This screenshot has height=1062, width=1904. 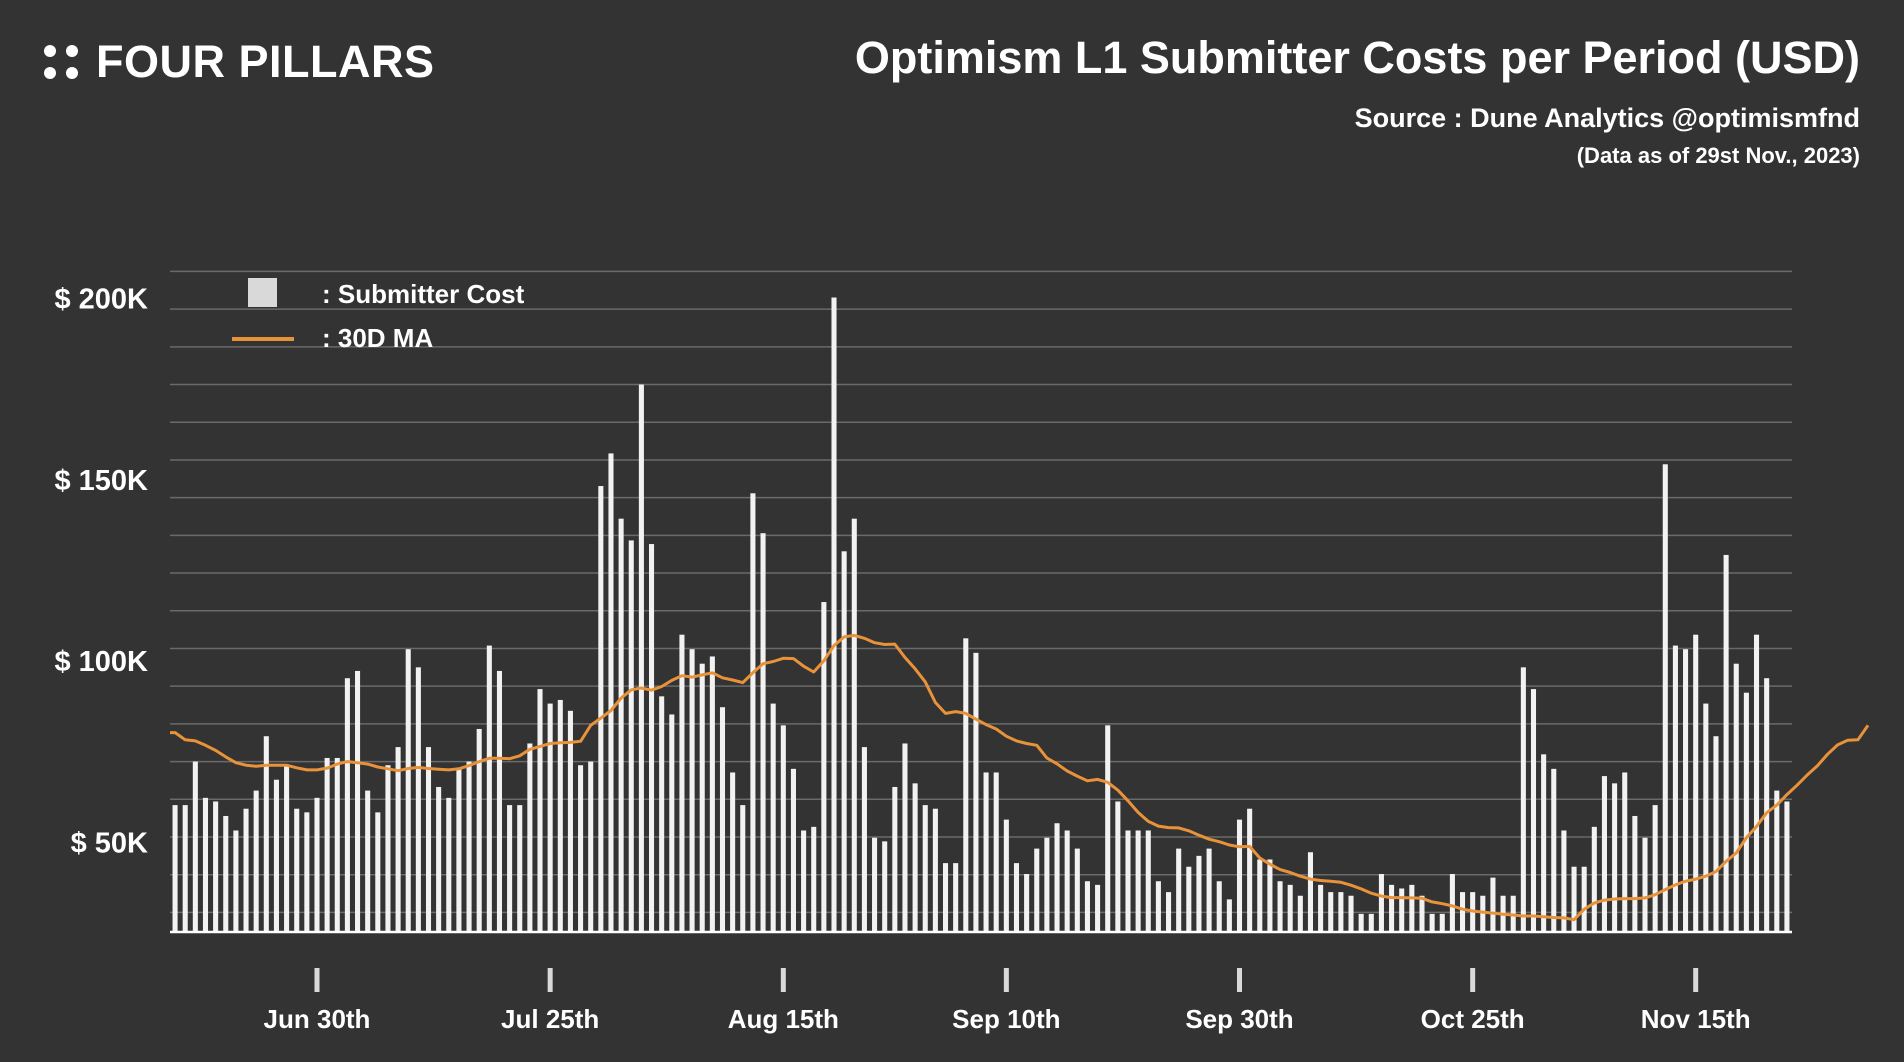 I want to click on legend-swatch-bar, so click(x=262, y=292).